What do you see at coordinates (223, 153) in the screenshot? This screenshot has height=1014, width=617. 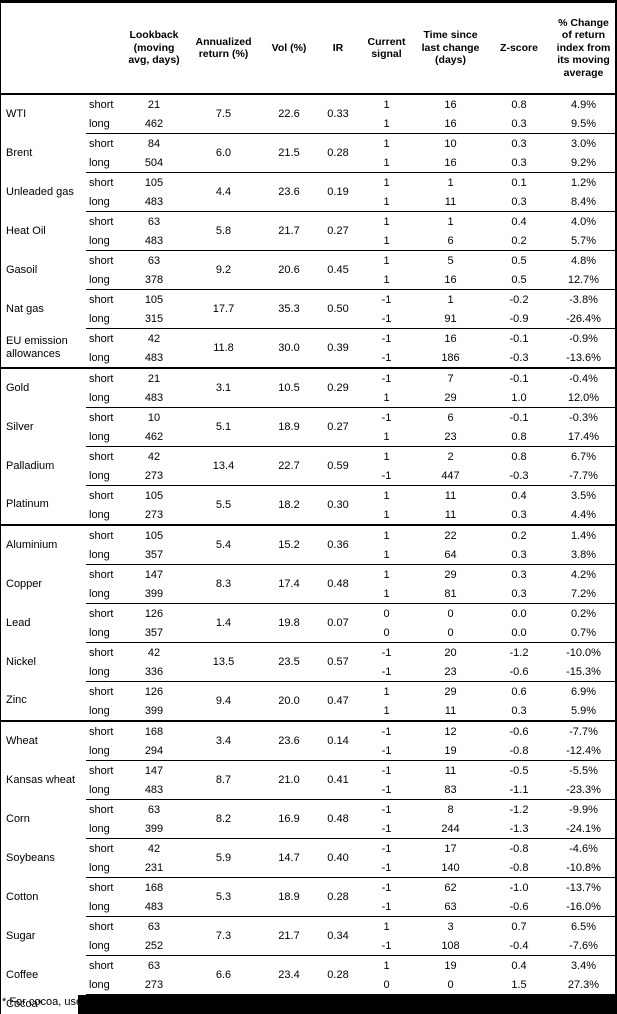 I see `annualized-return-value: 6.0` at bounding box center [223, 153].